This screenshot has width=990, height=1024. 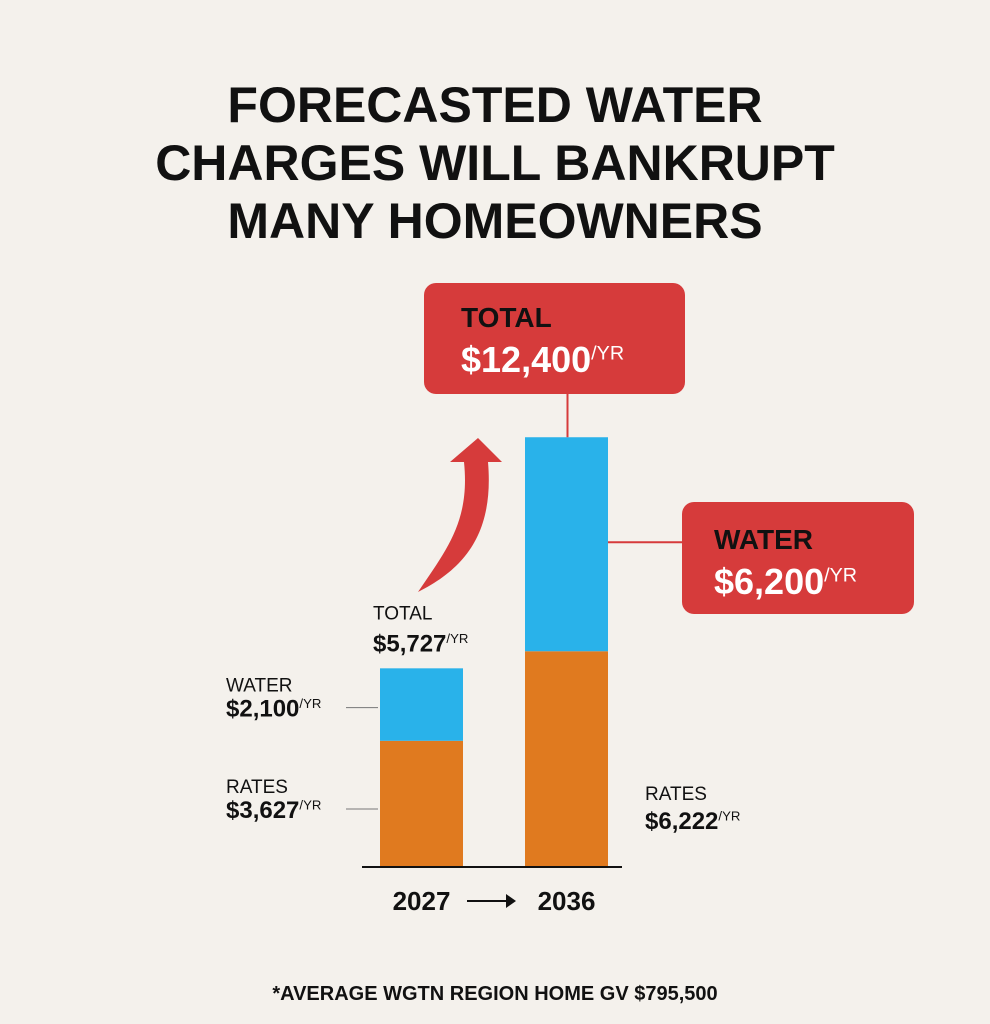 I want to click on value-amount: $2,100, so click(x=262, y=709).